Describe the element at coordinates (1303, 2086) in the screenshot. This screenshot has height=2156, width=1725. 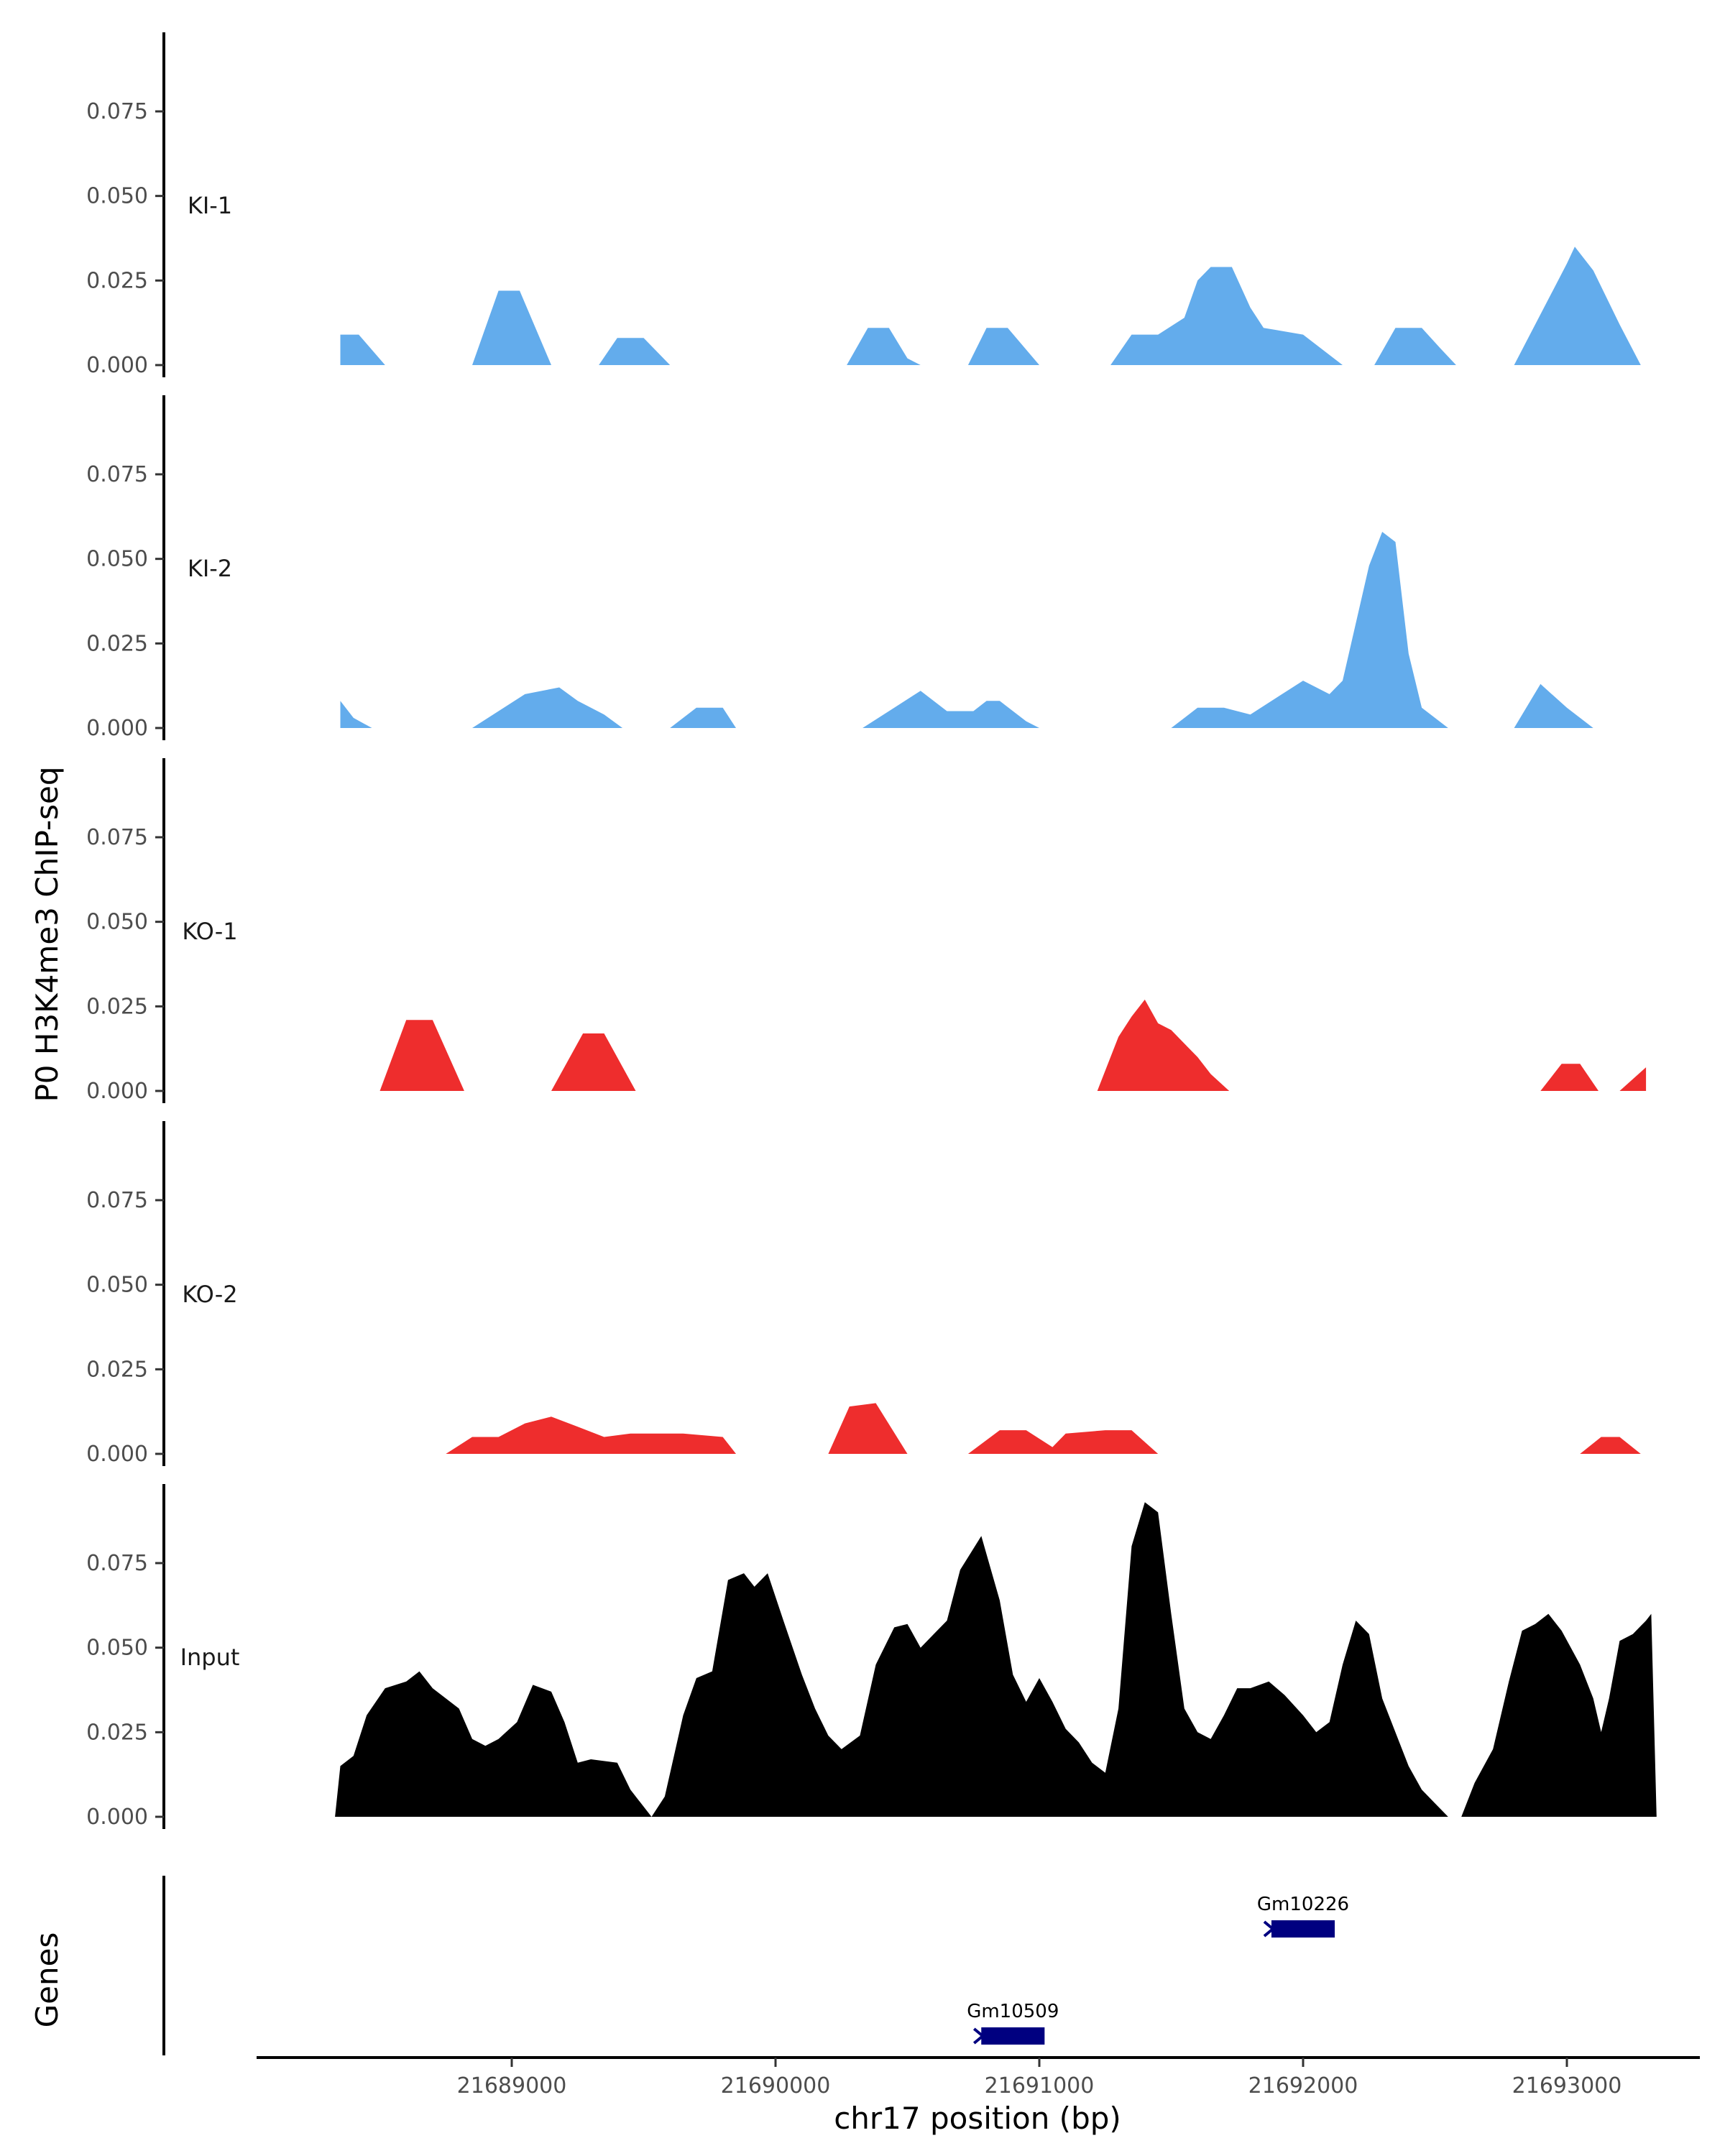
I see `x-tick-label: 21692000` at that location.